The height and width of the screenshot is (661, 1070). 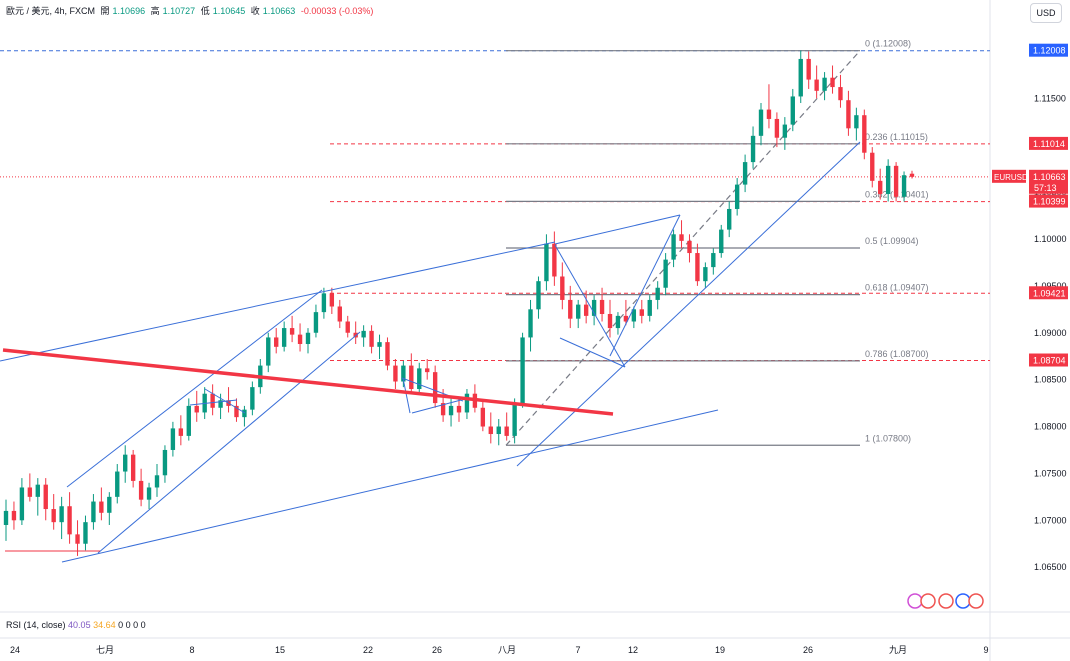 I want to click on x-tick-label: 7, so click(x=577, y=650).